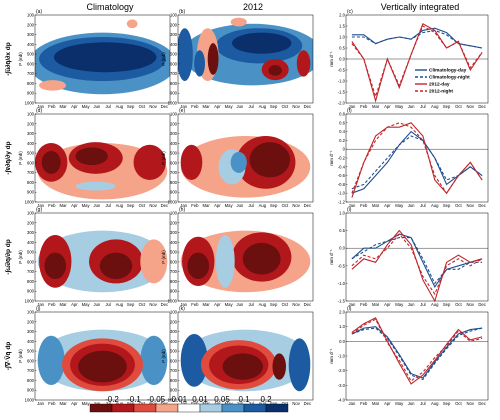  I want to click on panel-letter: (g), so click(39, 210).